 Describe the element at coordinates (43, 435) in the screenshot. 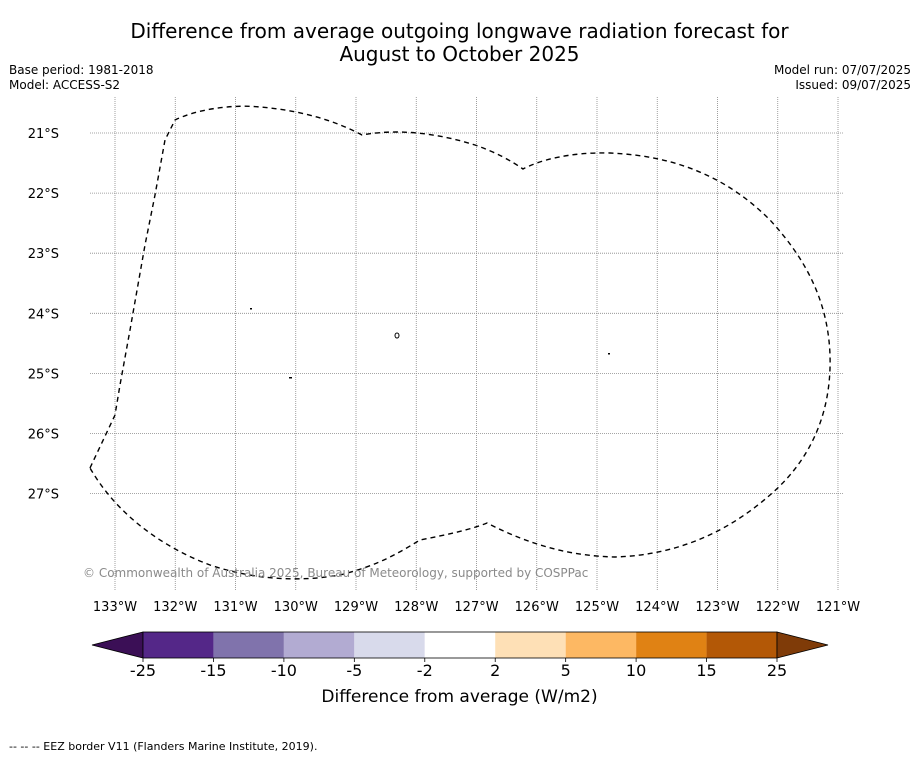

I see `latitude-label: 26°S` at that location.